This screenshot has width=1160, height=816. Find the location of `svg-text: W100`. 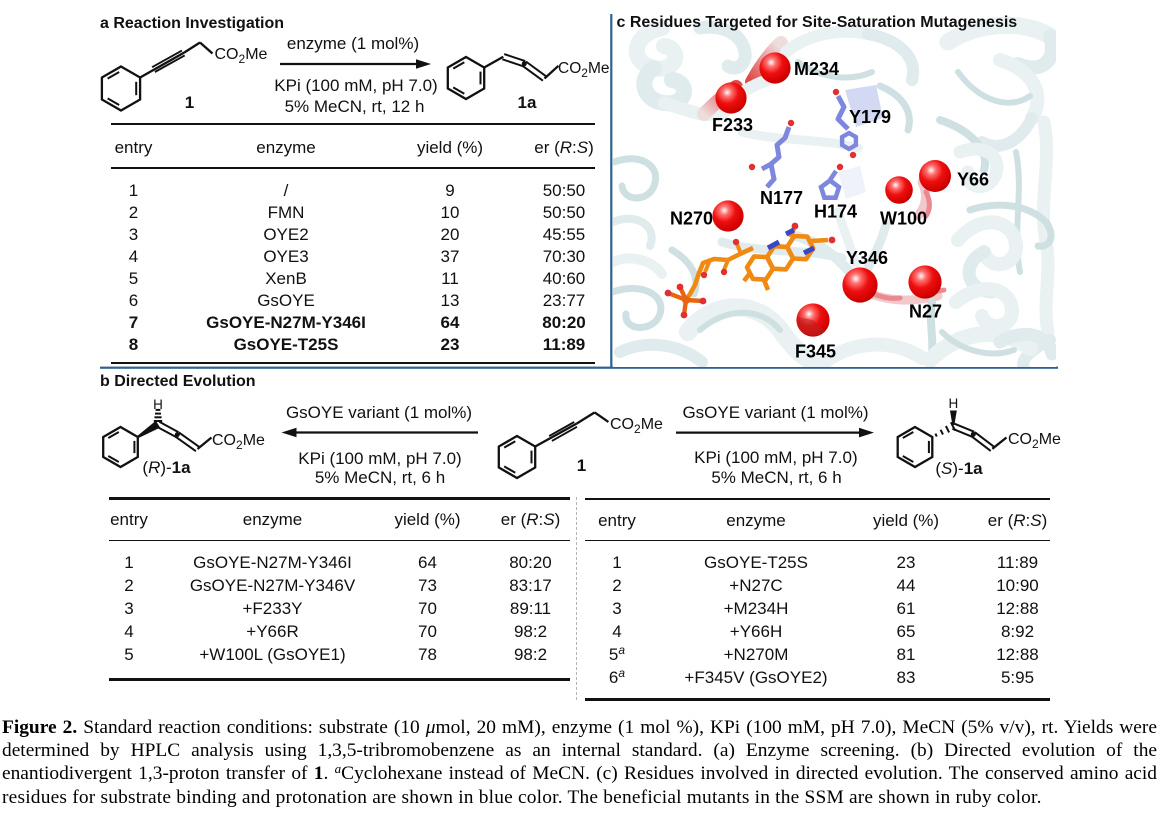

svg-text: W100 is located at coordinates (903, 219).